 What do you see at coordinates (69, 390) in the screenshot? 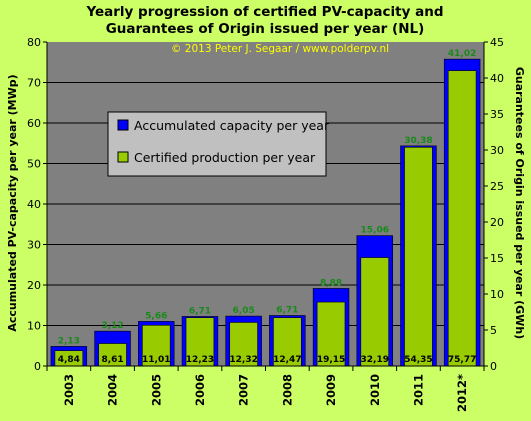
I see `x-tick-label: 2003` at bounding box center [69, 390].